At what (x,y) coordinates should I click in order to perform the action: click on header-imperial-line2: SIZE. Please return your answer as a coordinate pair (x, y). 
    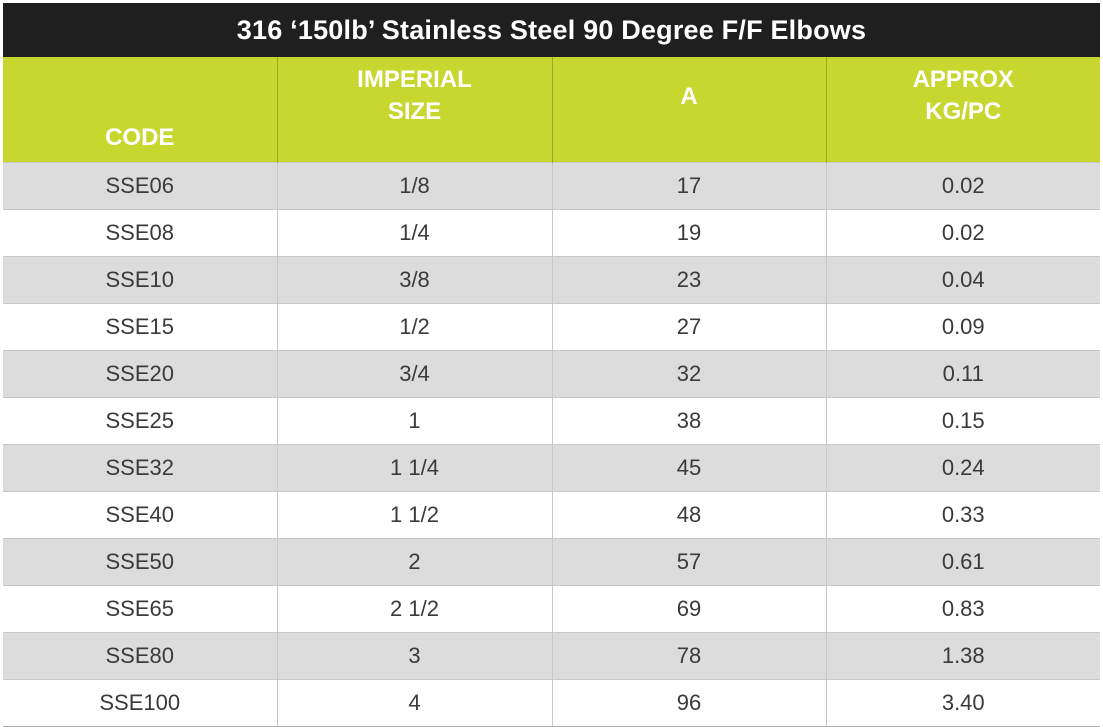
    Looking at the image, I should click on (414, 111).